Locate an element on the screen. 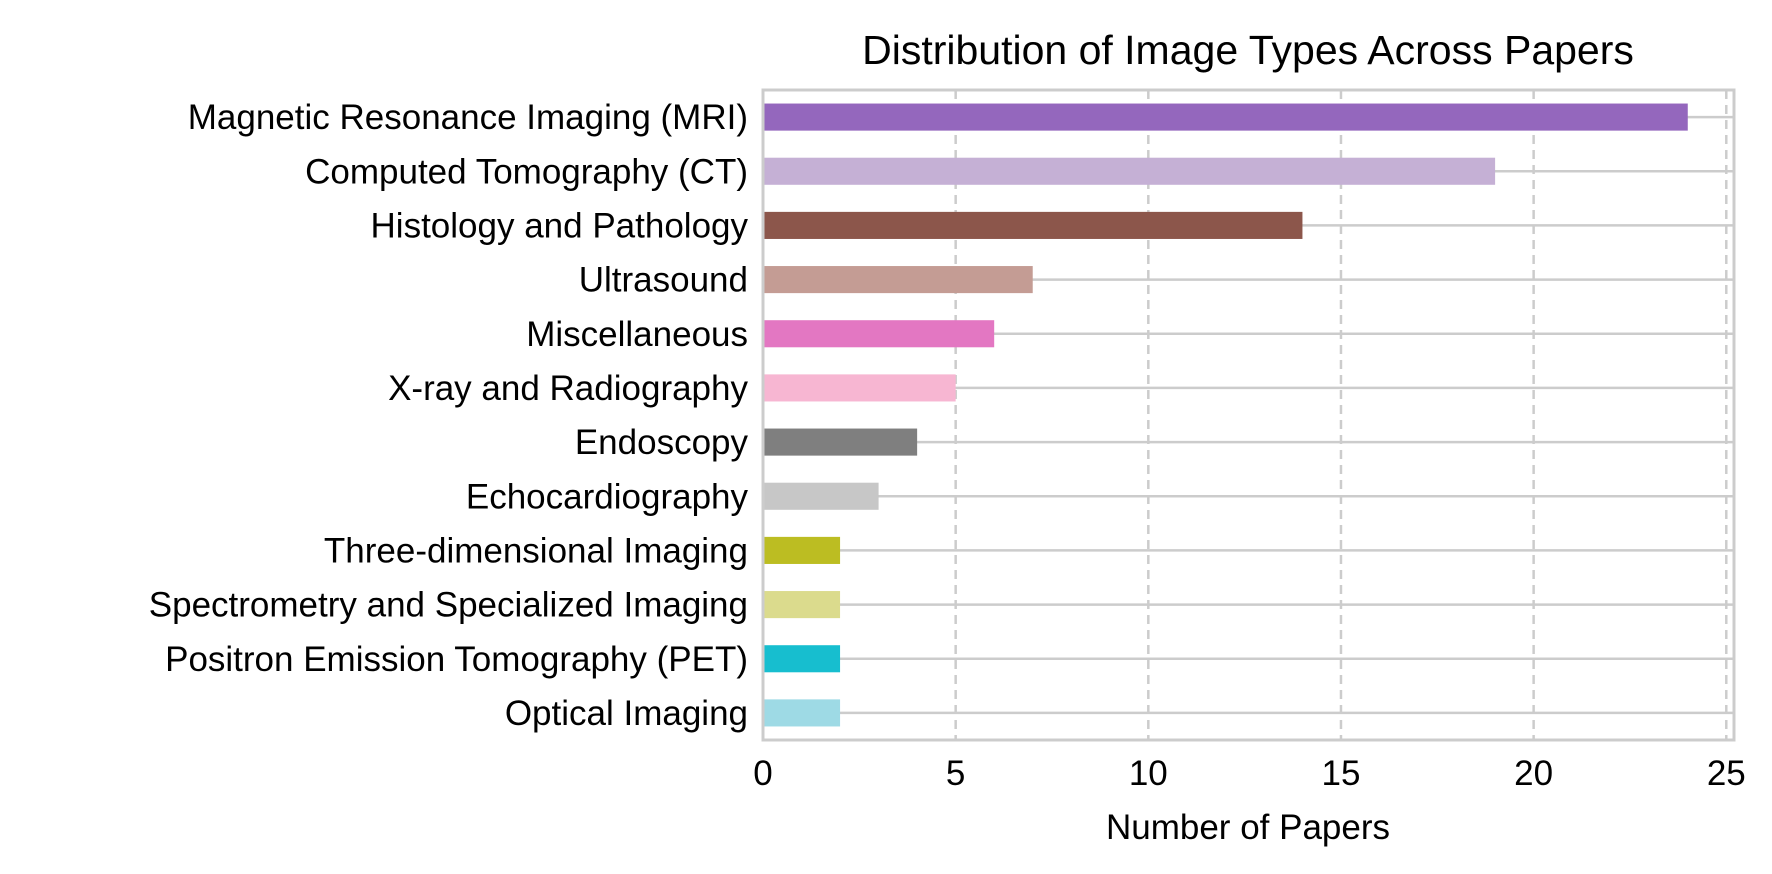 This screenshot has height=874, width=1772. category-label: Optical Imaging is located at coordinates (626, 713).